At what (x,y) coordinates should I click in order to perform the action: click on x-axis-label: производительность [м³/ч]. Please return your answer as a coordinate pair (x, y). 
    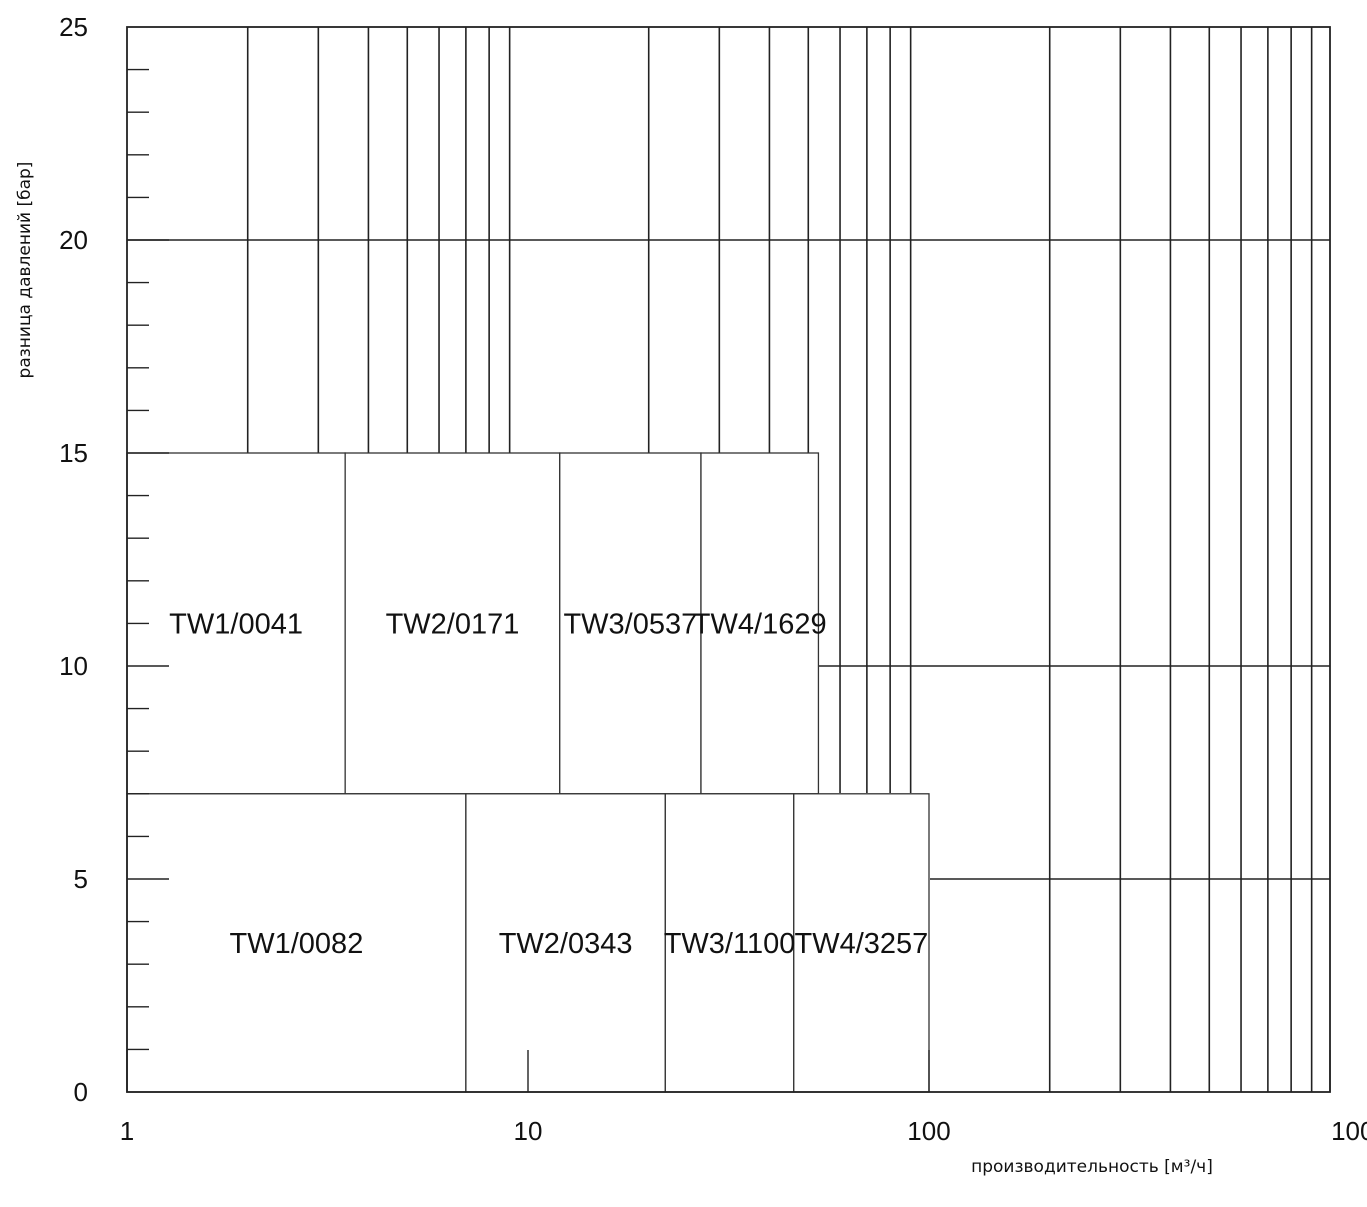
    Looking at the image, I should click on (1092, 1167).